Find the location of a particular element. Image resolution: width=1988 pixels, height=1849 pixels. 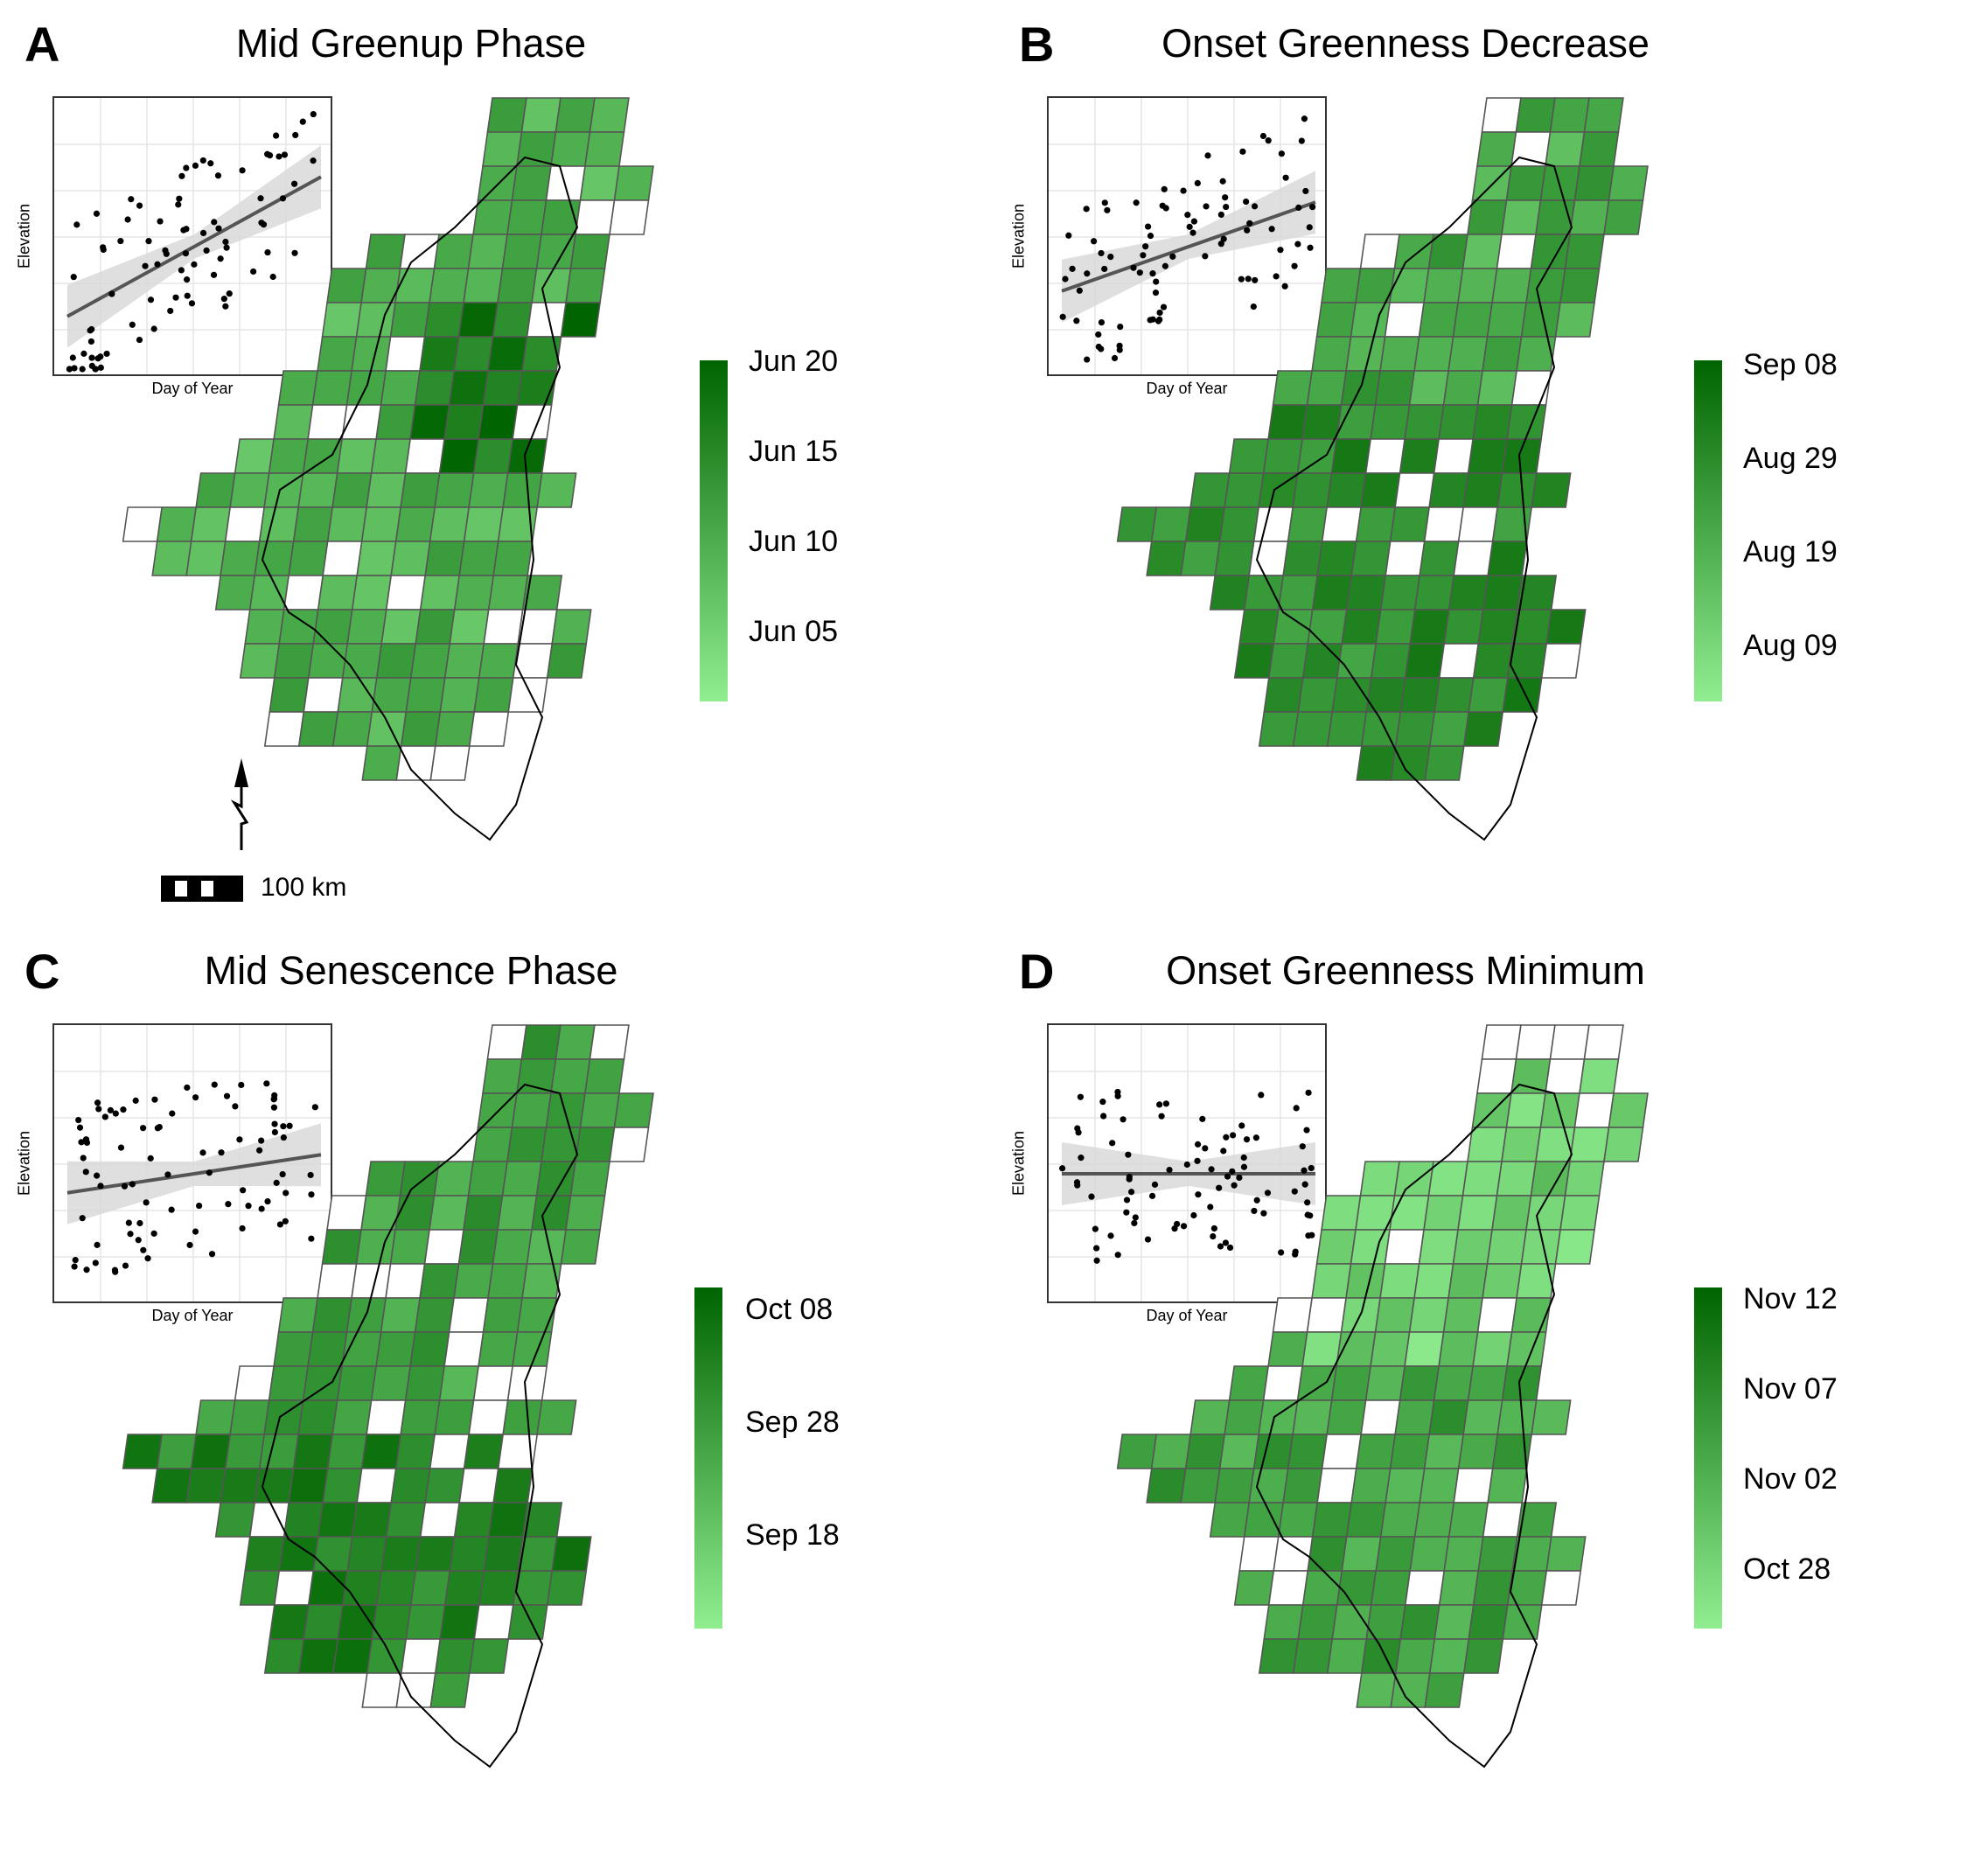

region-boundary is located at coordinates (1414, 1426).